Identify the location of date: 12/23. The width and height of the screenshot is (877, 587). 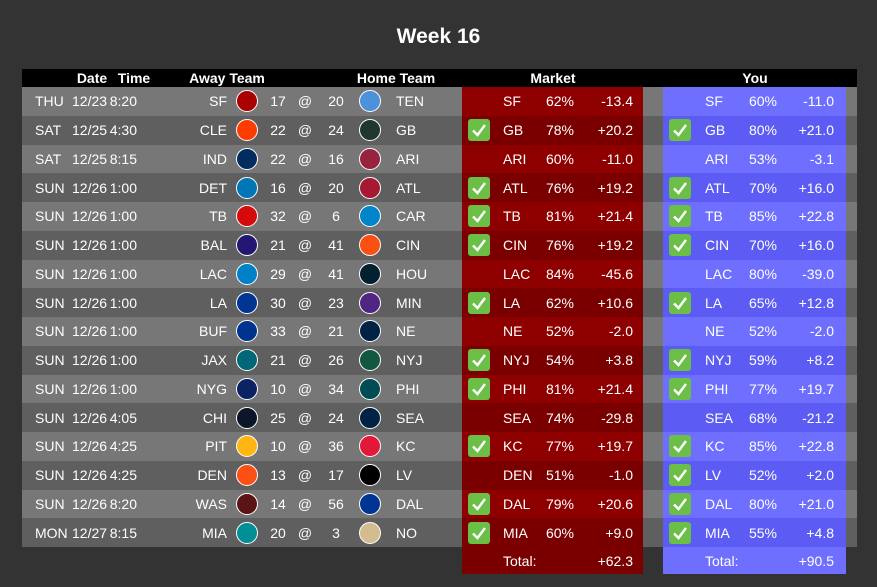
(90, 101).